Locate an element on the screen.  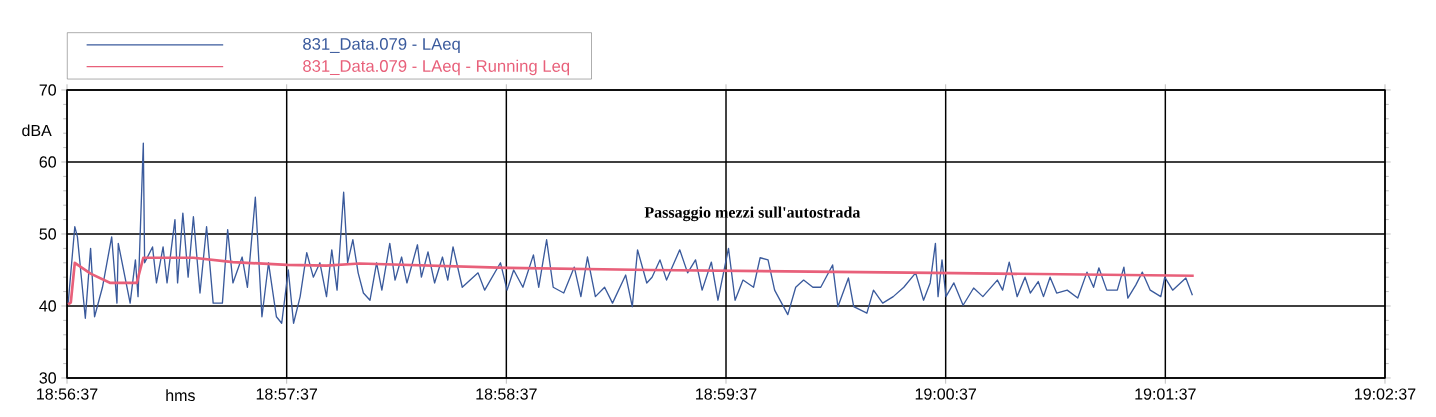
line-series is located at coordinates (631, 281).